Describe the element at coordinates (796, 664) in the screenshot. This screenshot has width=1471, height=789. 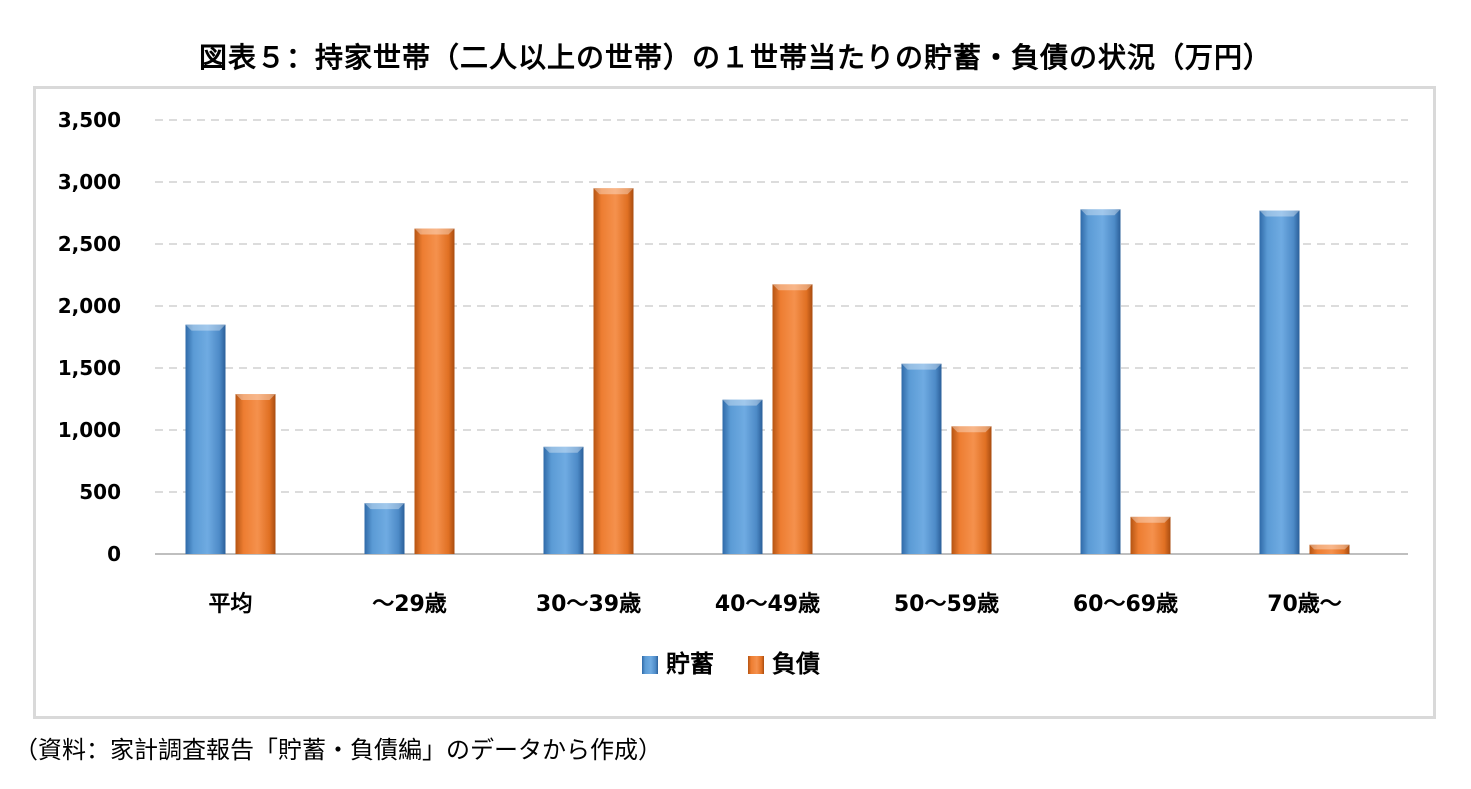
I see `legend-label-debt: 負債` at that location.